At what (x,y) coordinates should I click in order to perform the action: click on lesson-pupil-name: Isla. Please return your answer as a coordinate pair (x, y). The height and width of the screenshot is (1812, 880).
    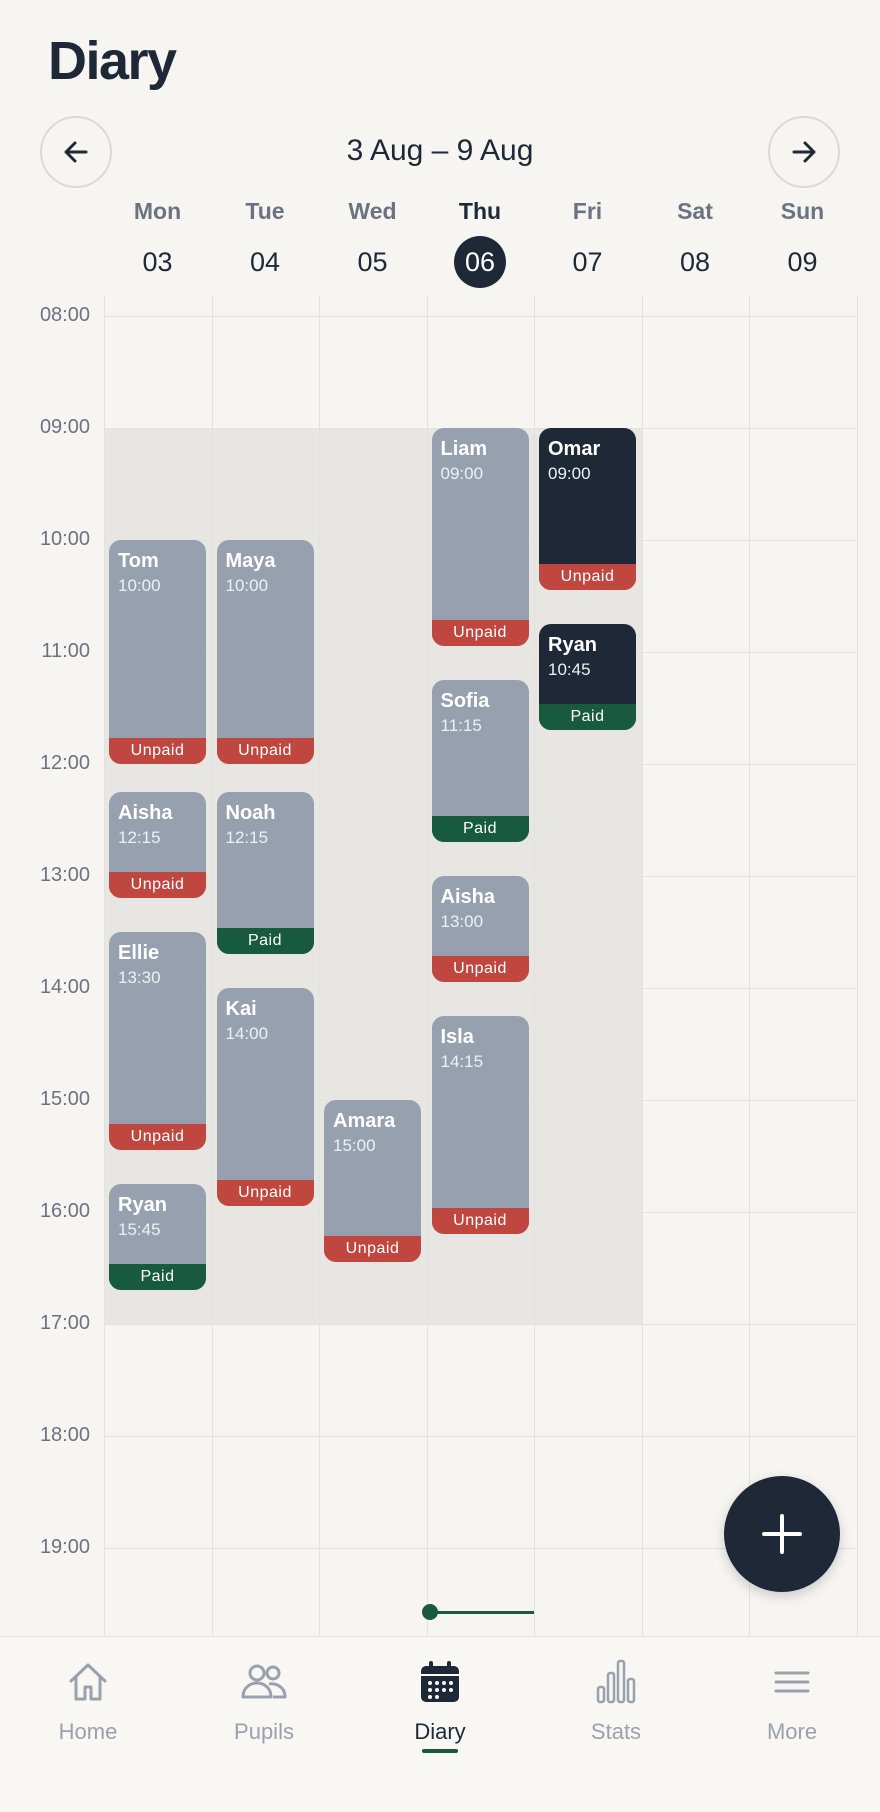
    Looking at the image, I should click on (457, 1037).